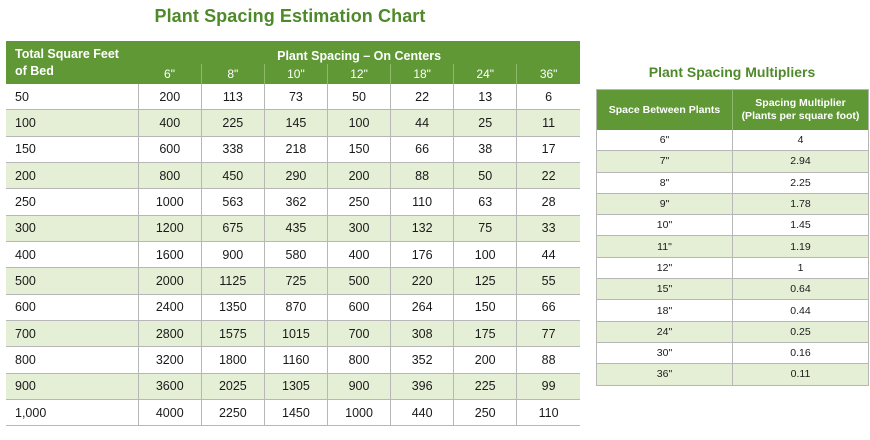 Image resolution: width=870 pixels, height=440 pixels. I want to click on plant-count-cell: 176, so click(422, 255).